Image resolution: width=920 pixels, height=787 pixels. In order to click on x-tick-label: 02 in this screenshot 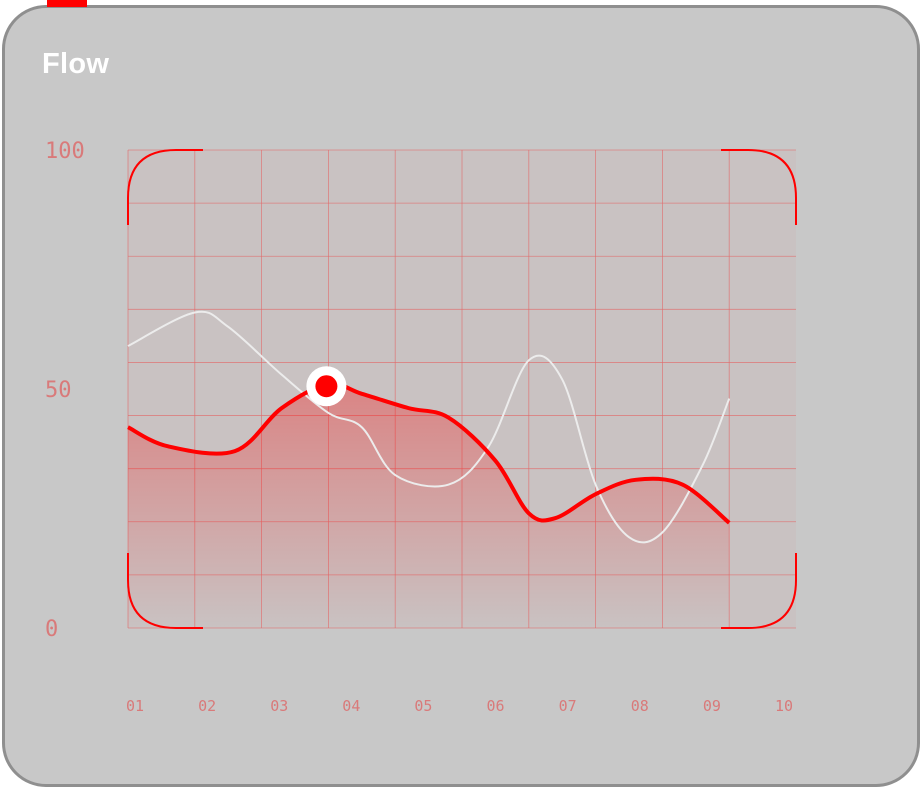, I will do `click(207, 706)`.